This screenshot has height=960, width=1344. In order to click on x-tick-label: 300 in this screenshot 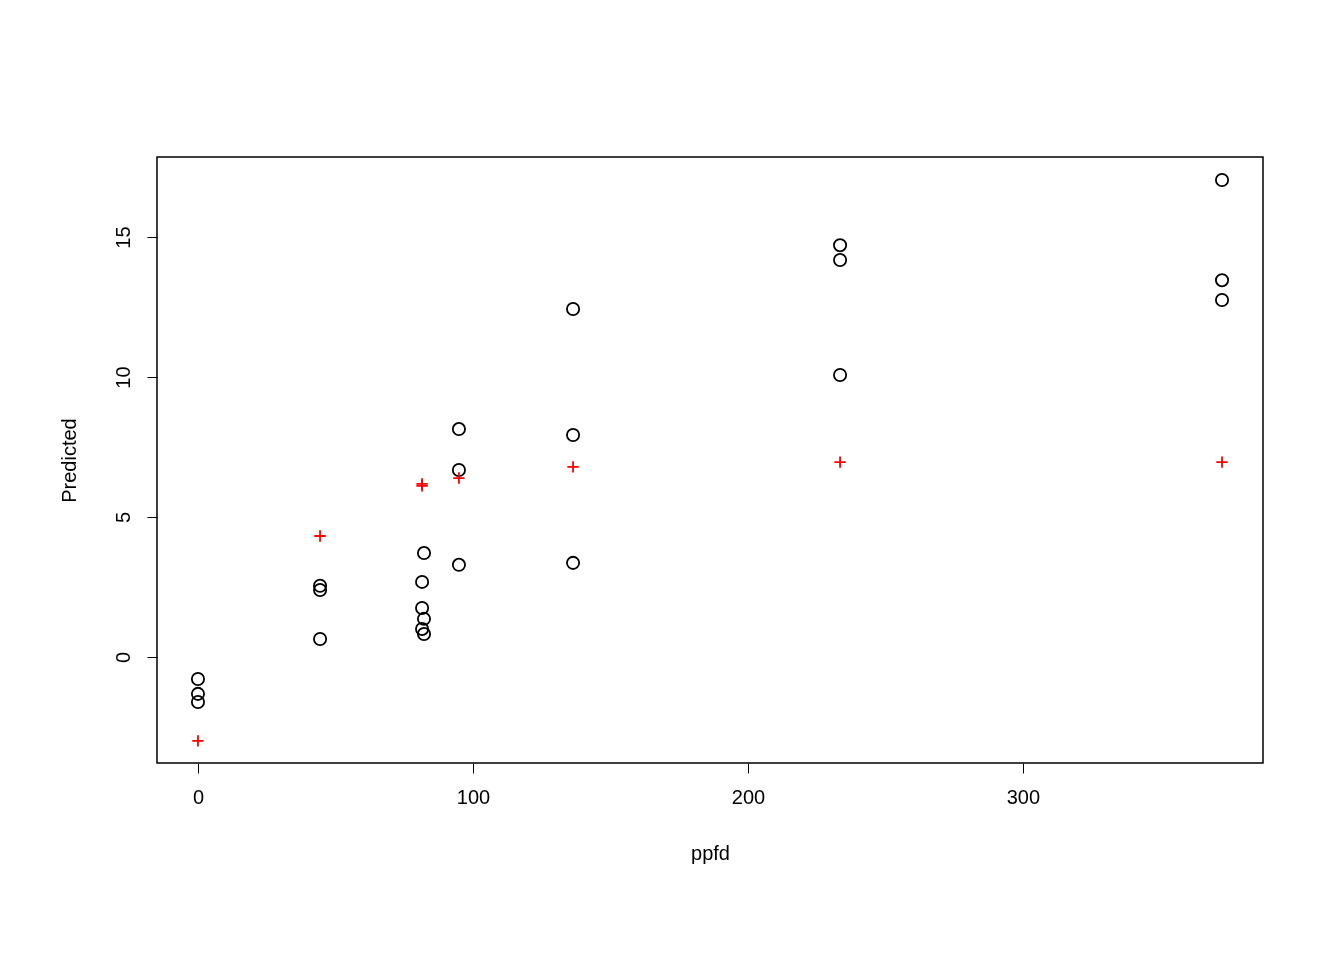, I will do `click(1023, 796)`.